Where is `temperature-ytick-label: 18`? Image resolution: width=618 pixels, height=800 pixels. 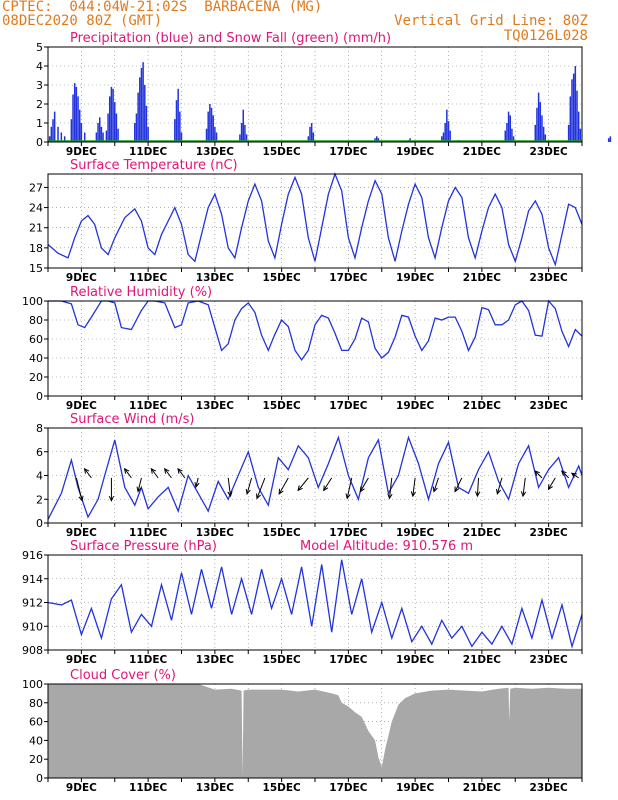 temperature-ytick-label: 18 is located at coordinates (36, 248).